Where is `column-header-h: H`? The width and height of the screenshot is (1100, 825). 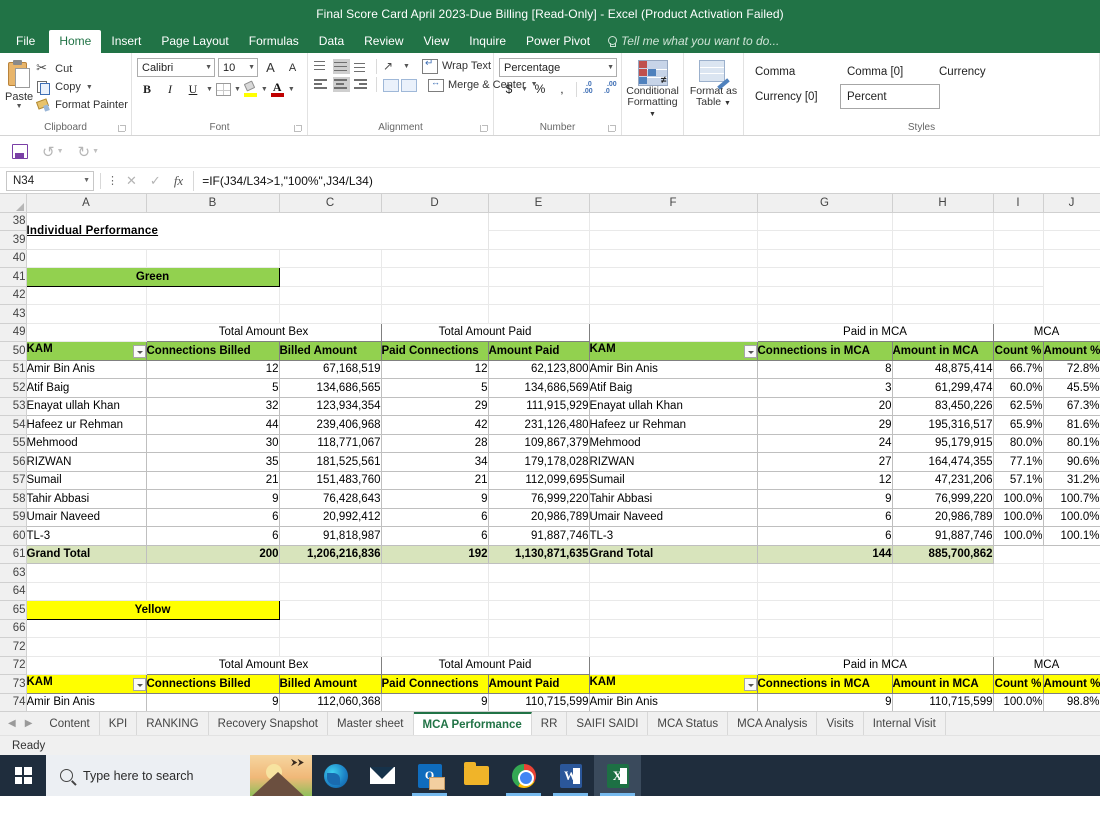
column-header-h: H is located at coordinates (943, 203).